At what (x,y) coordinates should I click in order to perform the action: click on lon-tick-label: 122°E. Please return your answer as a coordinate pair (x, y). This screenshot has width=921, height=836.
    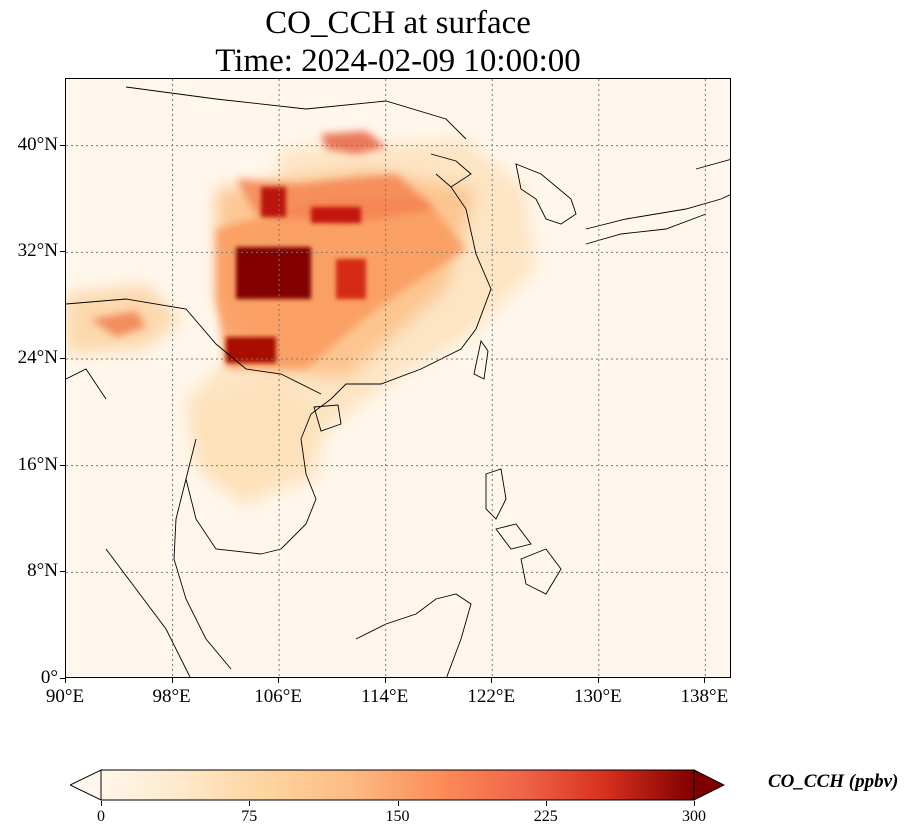
    Looking at the image, I should click on (491, 696).